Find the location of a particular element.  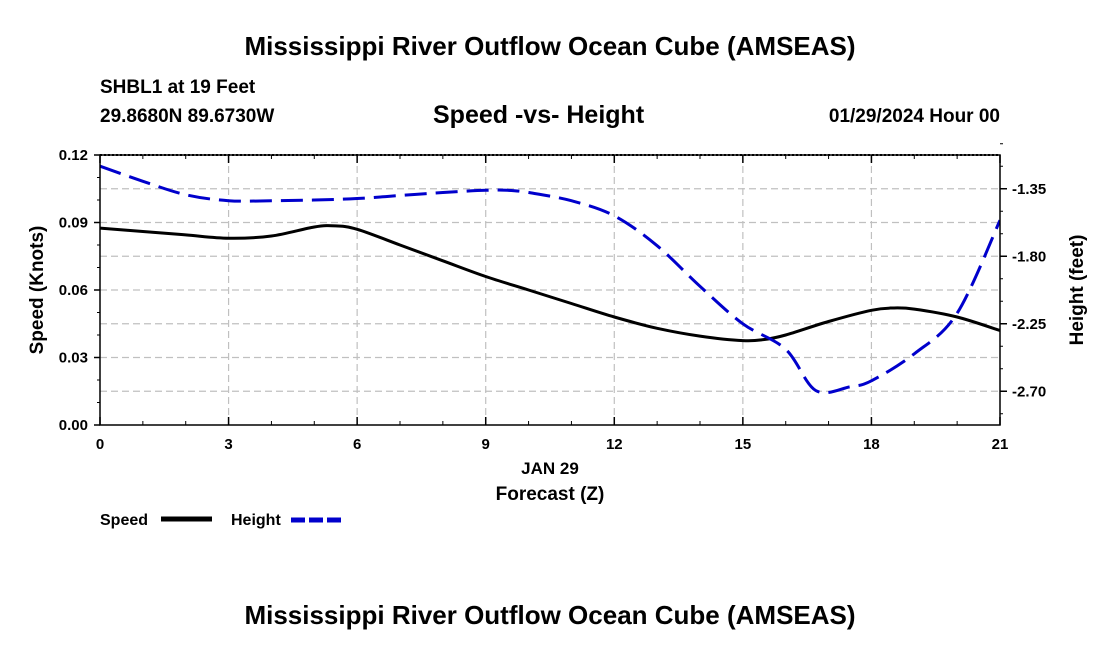

y-tick-label: 0.09 is located at coordinates (73, 223).